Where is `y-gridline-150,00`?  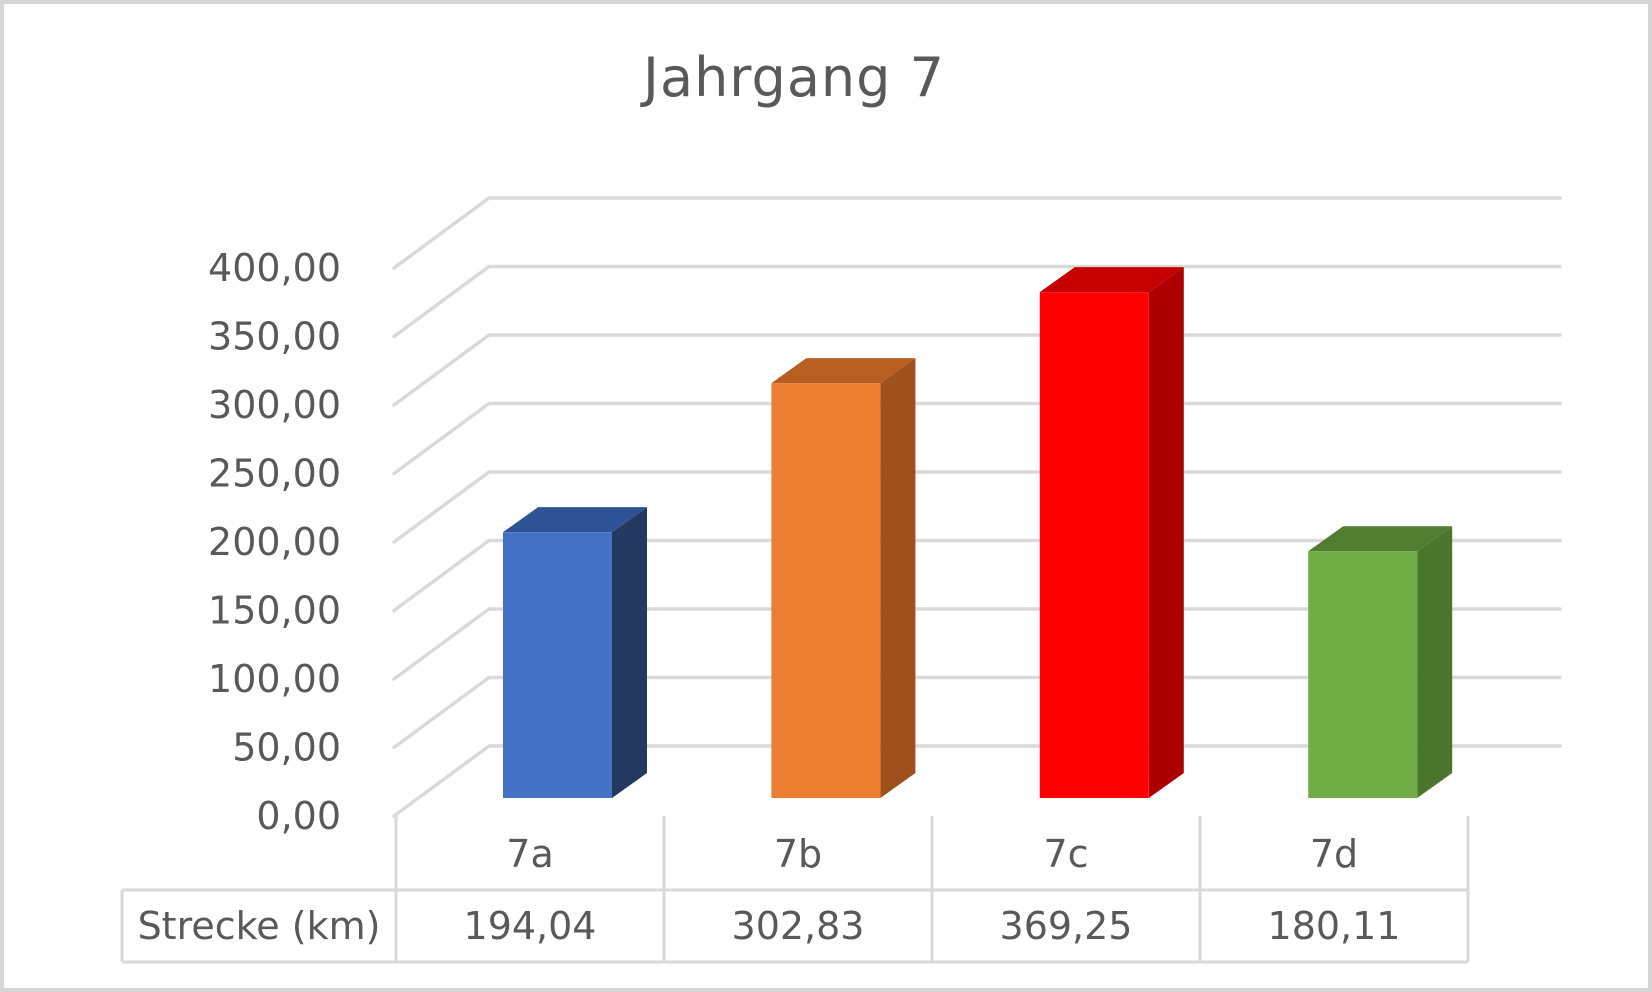 y-gridline-150,00 is located at coordinates (977, 575).